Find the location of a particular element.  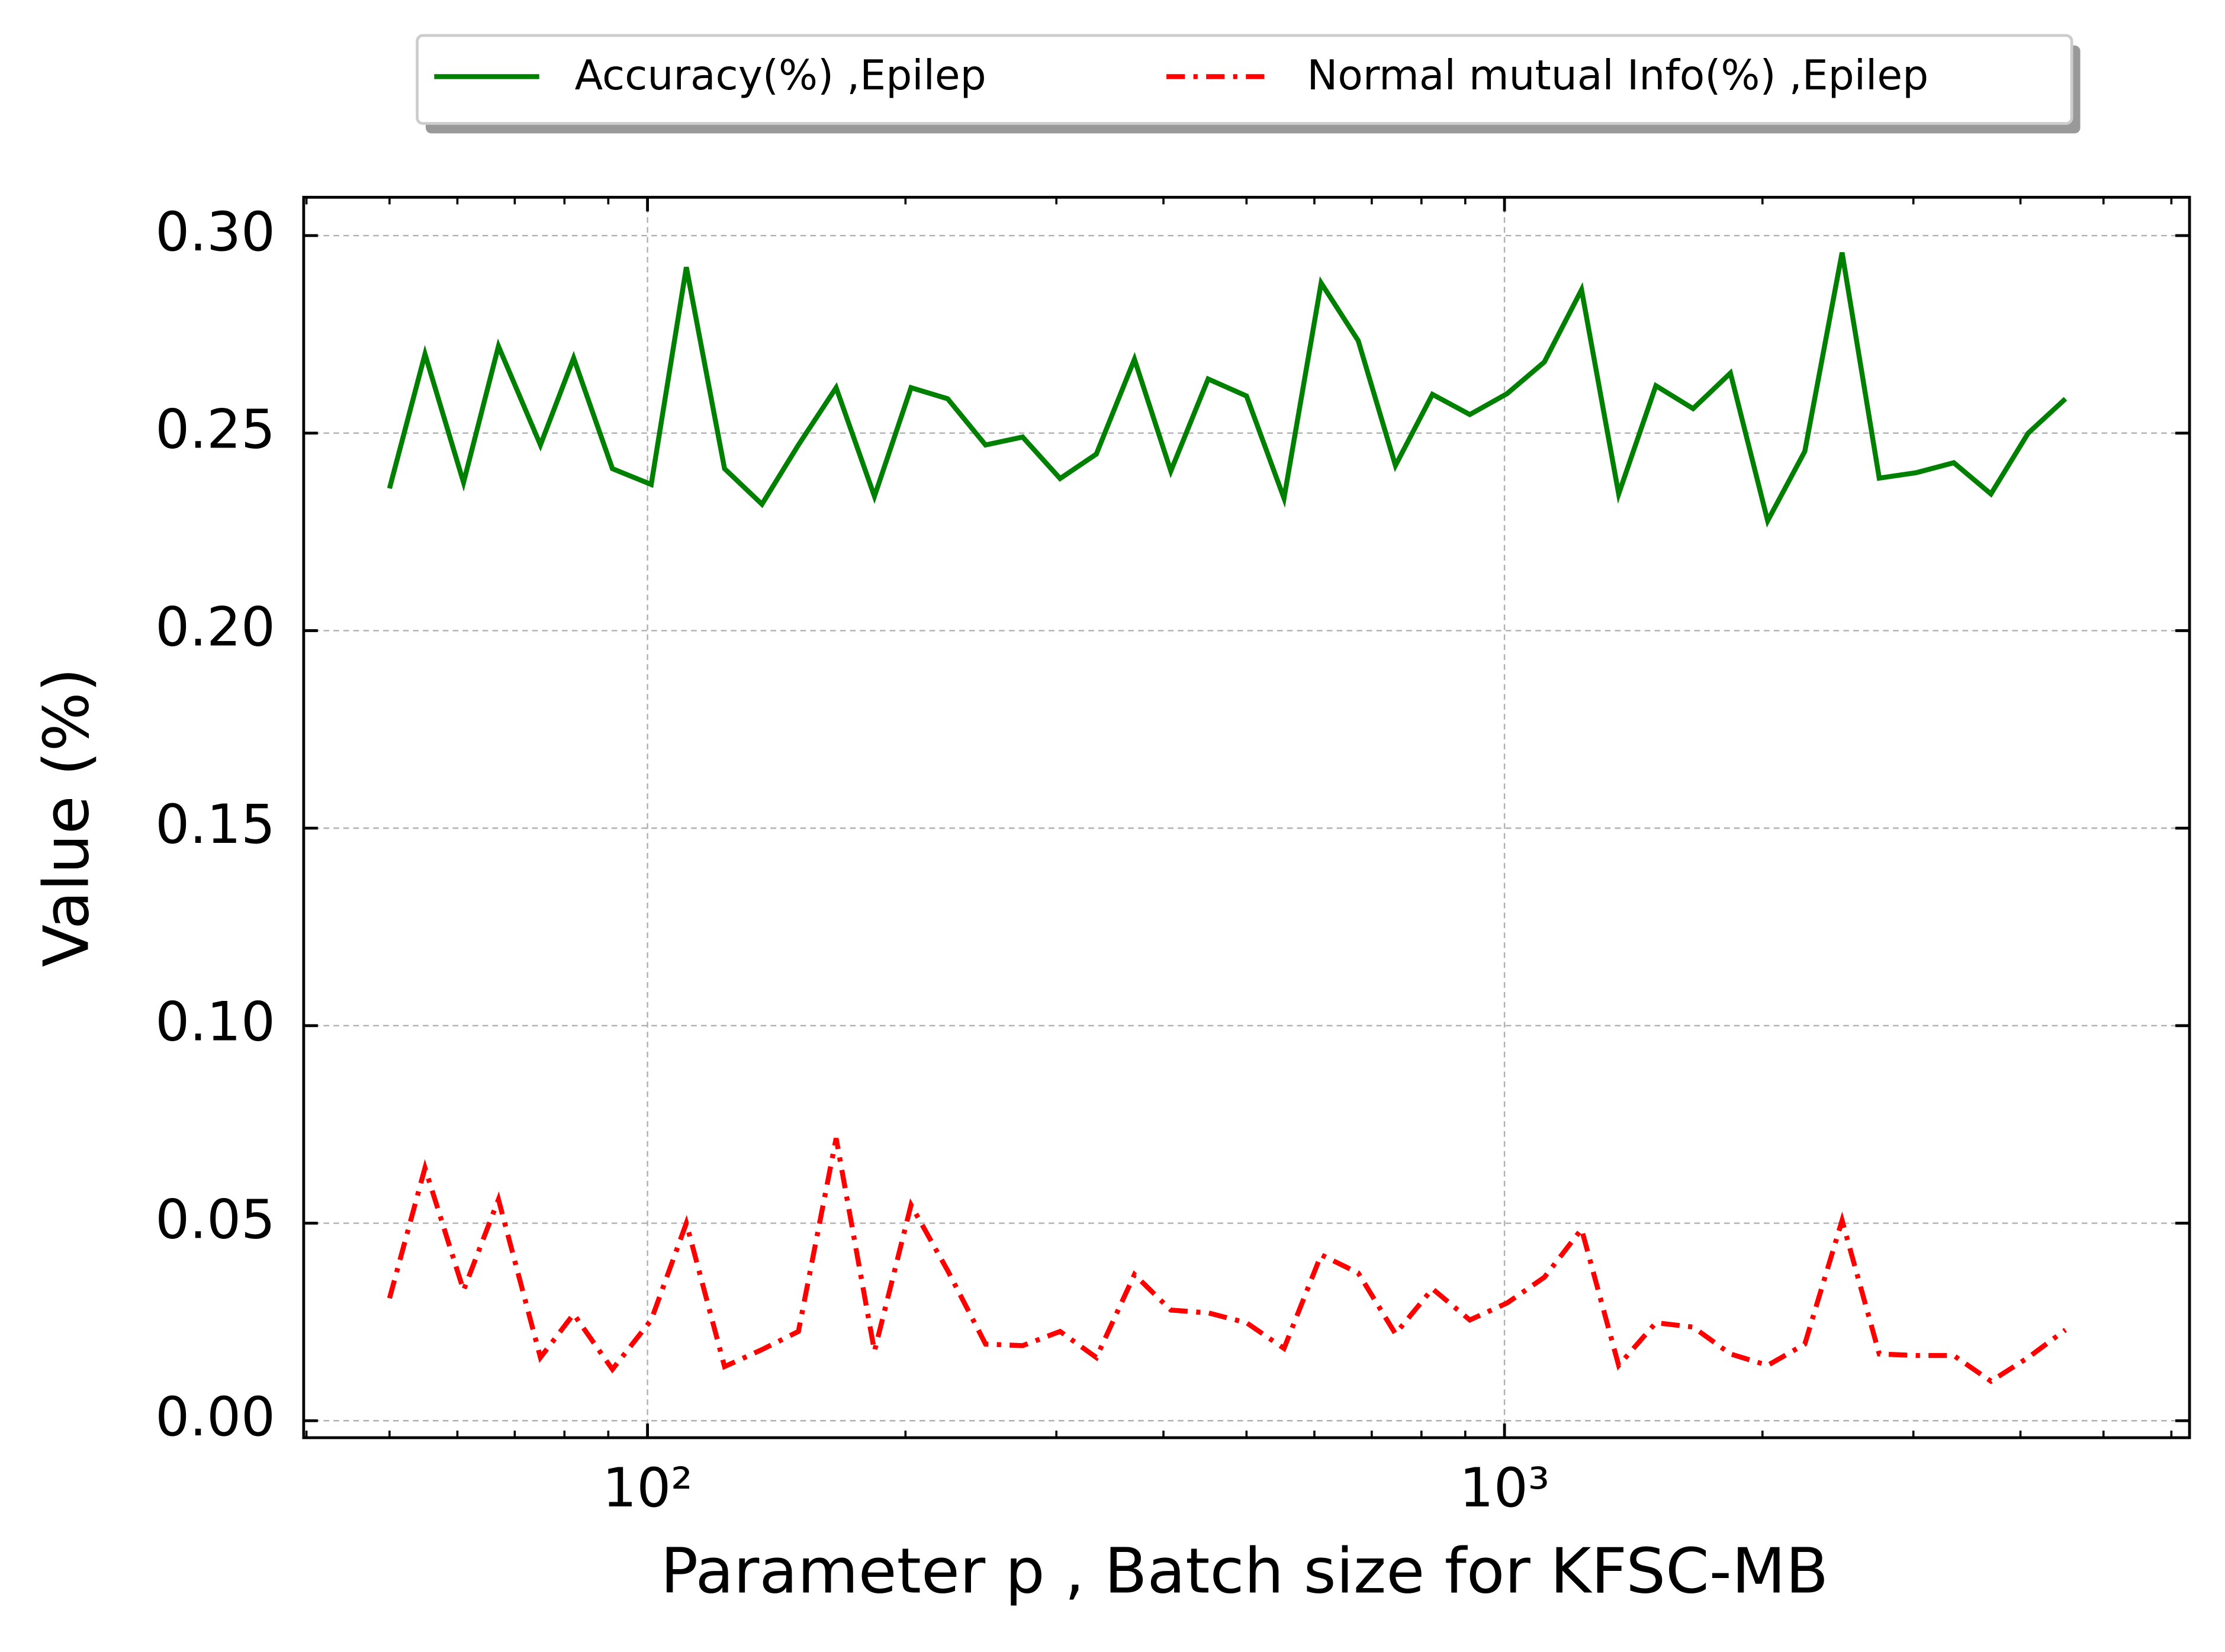

y-tick-label: 0.15 is located at coordinates (215, 824).